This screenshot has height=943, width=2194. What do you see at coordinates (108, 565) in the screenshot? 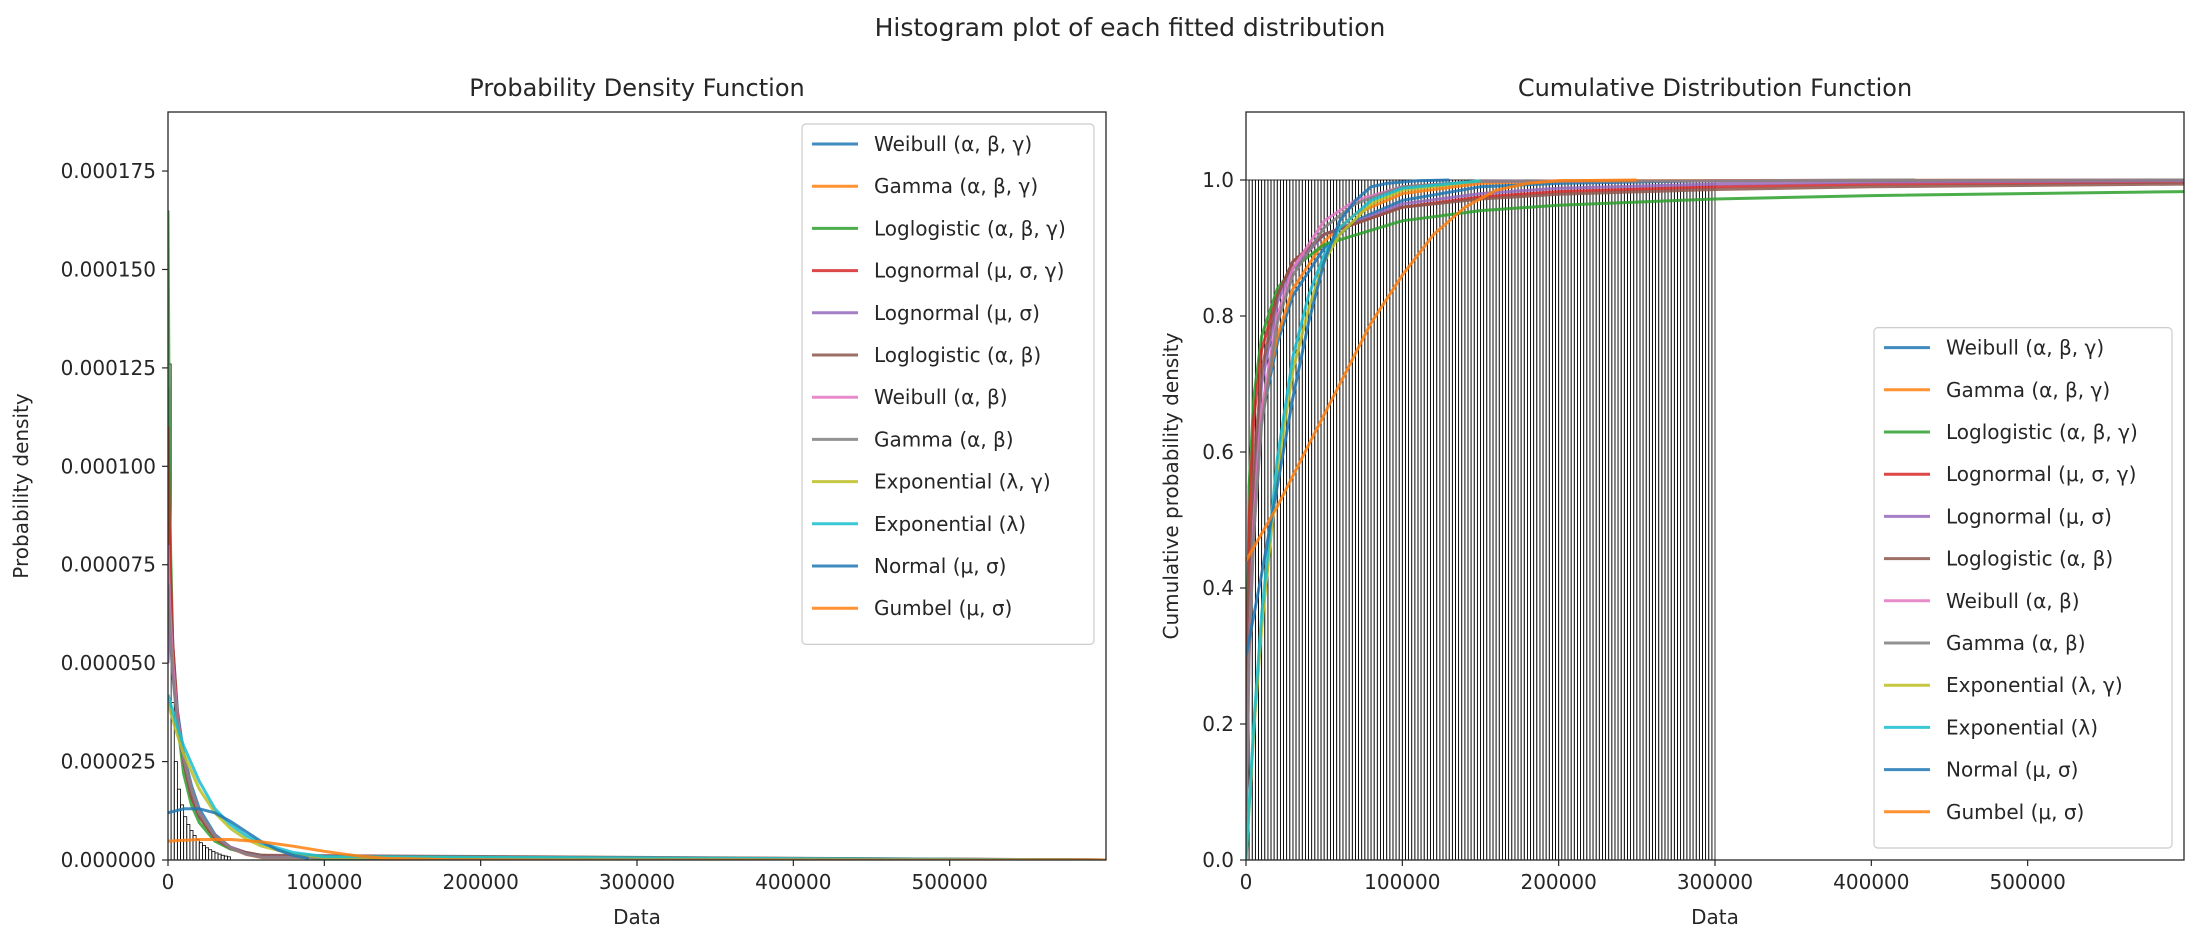
I see `y-tick-label: 0.000075` at bounding box center [108, 565].